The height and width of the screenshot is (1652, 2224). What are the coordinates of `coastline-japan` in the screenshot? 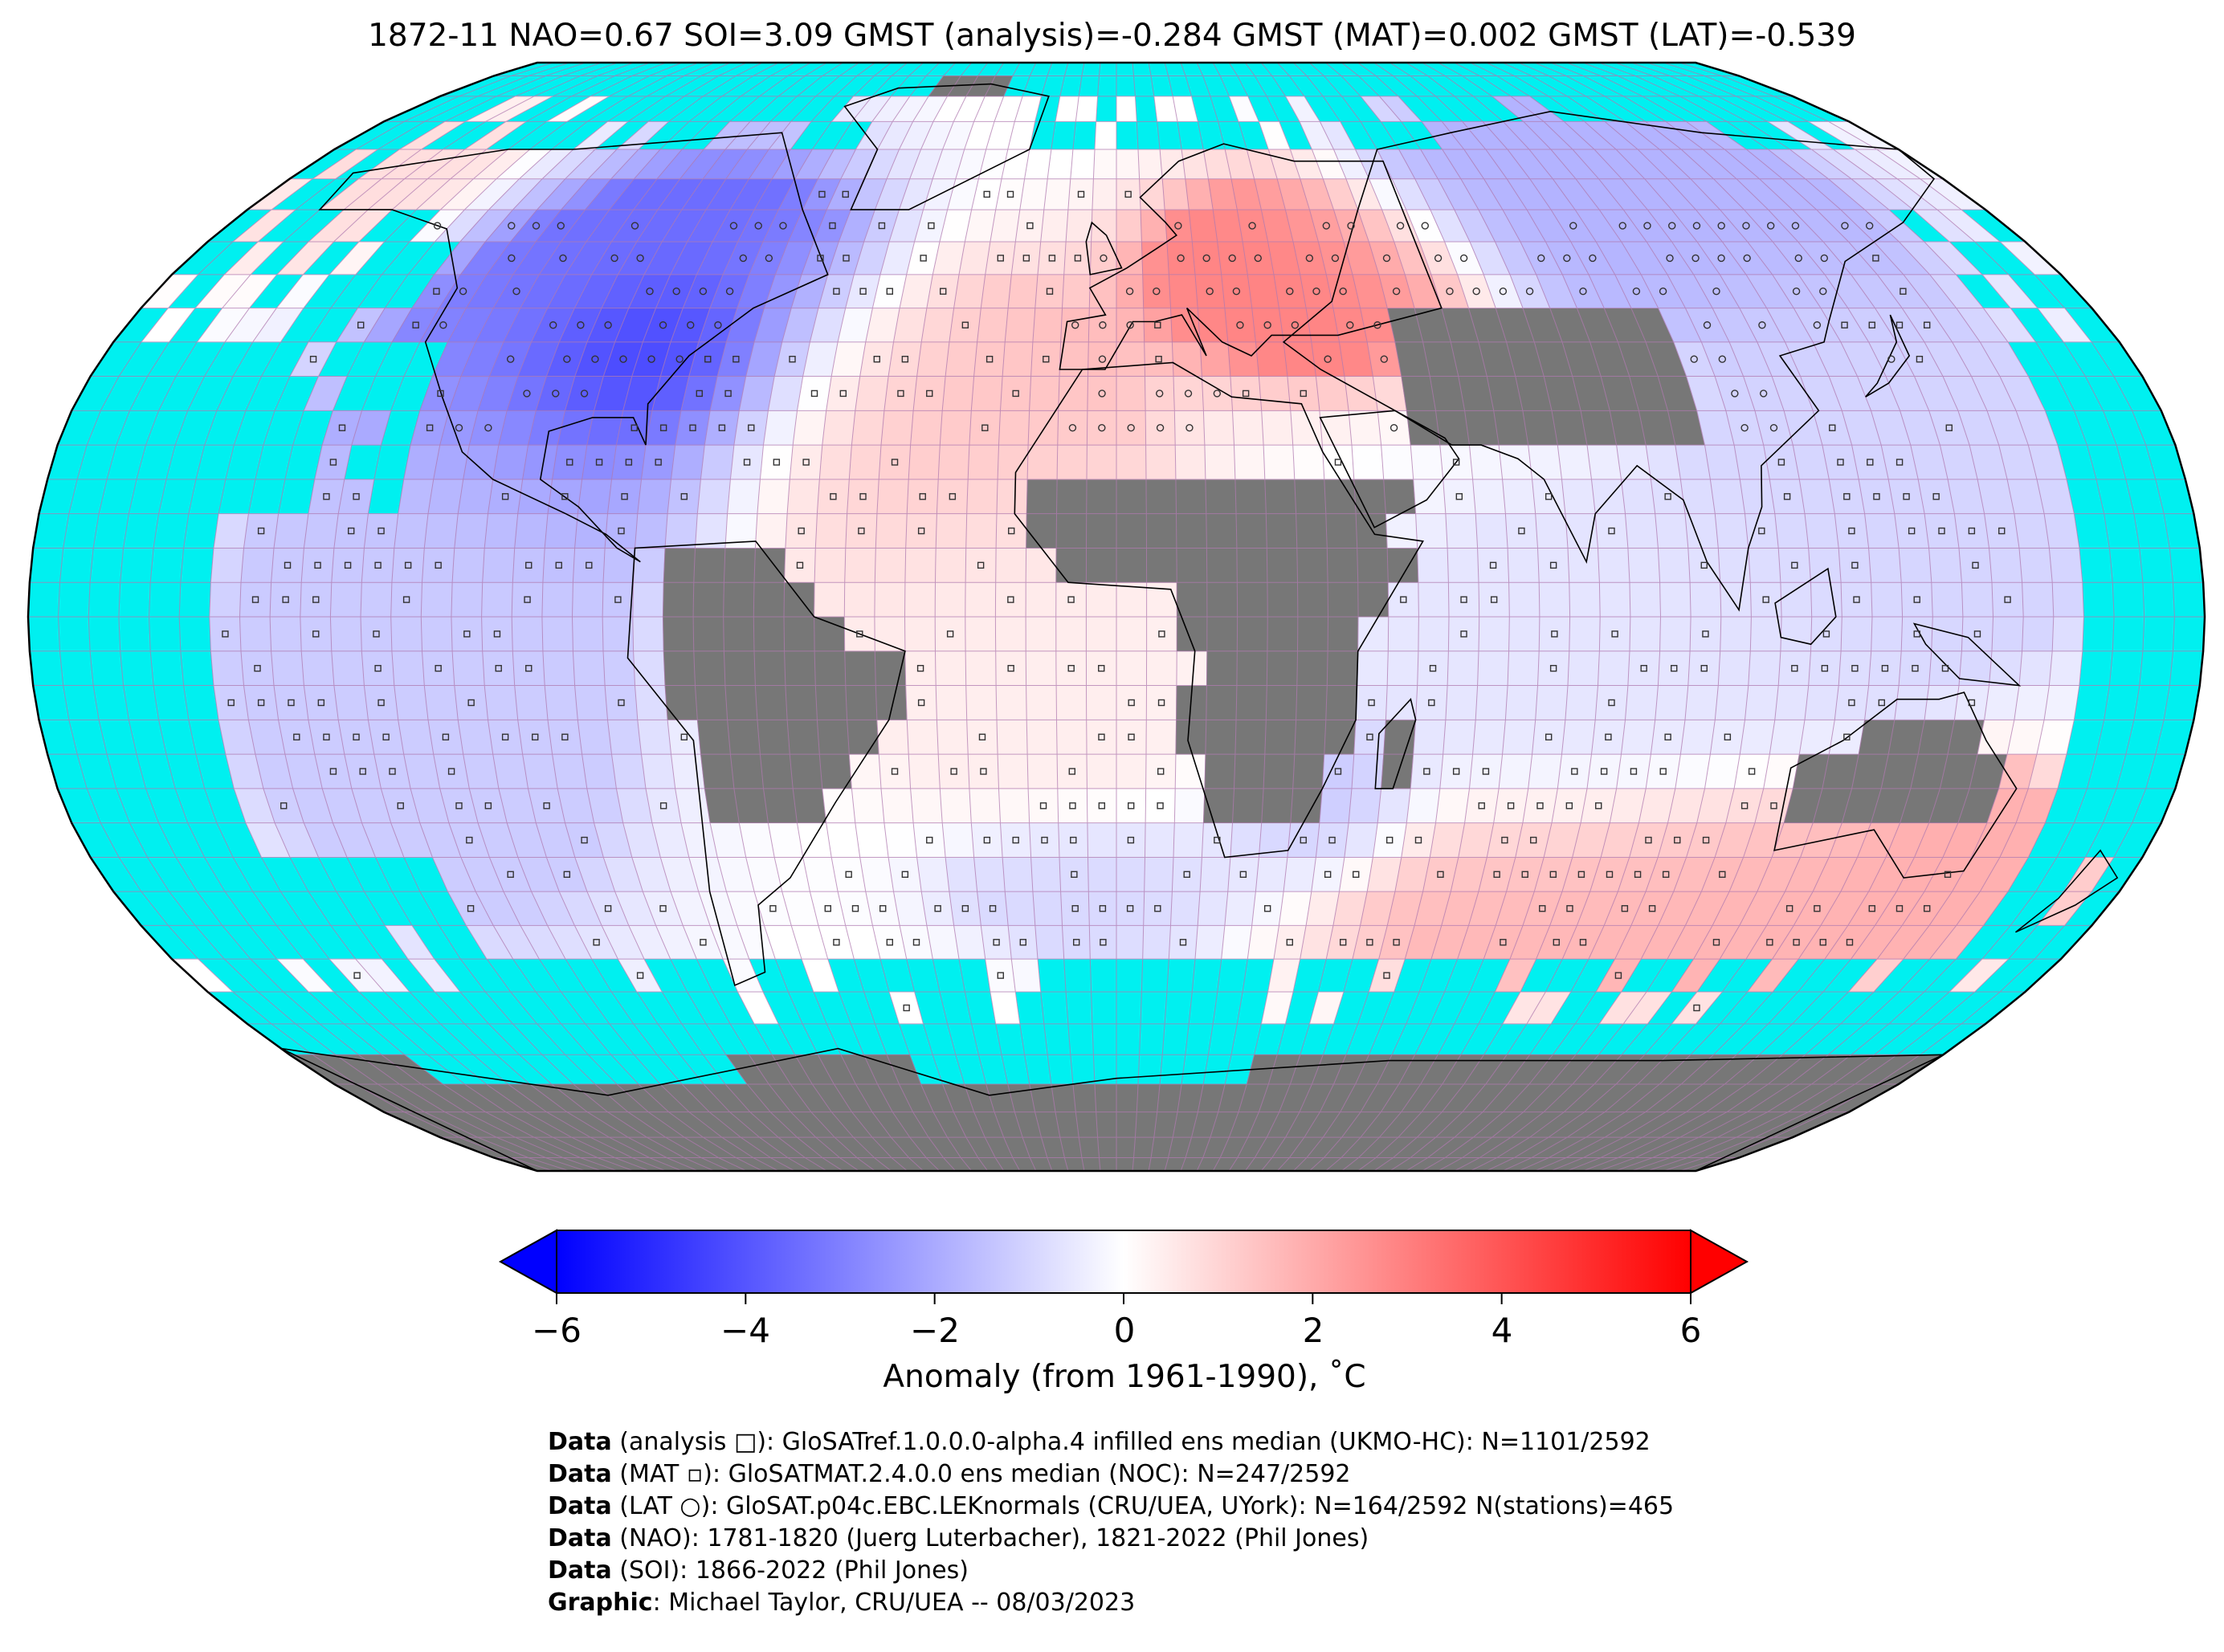 It's located at (1888, 356).